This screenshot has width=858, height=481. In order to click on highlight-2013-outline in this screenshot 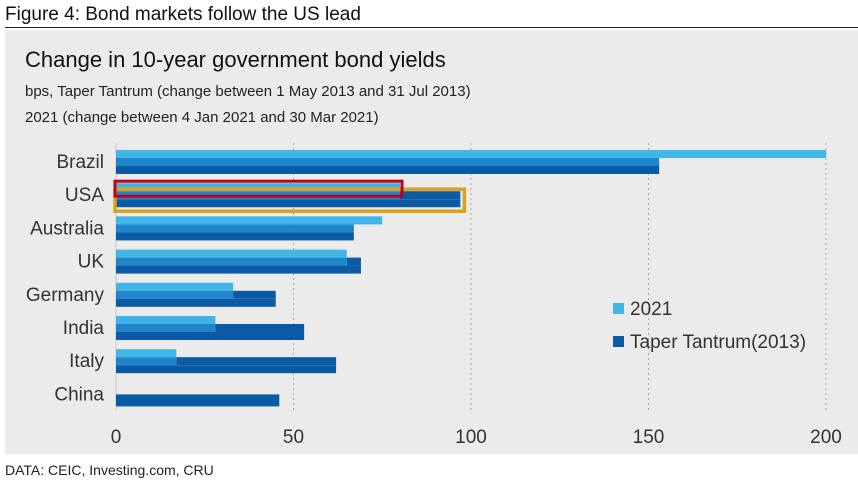, I will do `click(290, 200)`.